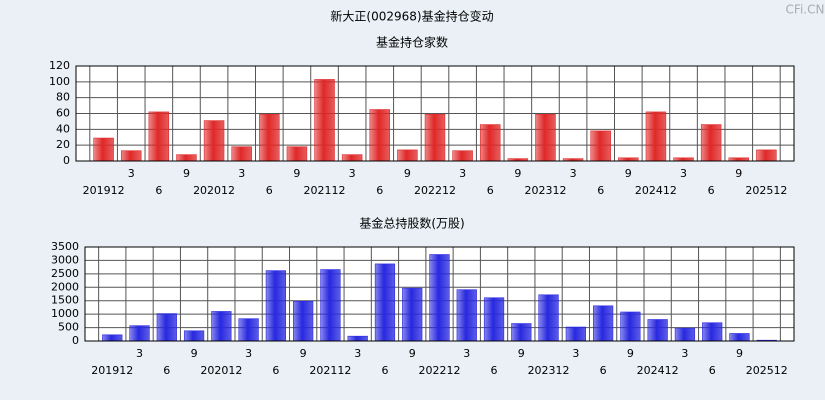  I want to click on y-tick-label: 120, so click(59, 65).